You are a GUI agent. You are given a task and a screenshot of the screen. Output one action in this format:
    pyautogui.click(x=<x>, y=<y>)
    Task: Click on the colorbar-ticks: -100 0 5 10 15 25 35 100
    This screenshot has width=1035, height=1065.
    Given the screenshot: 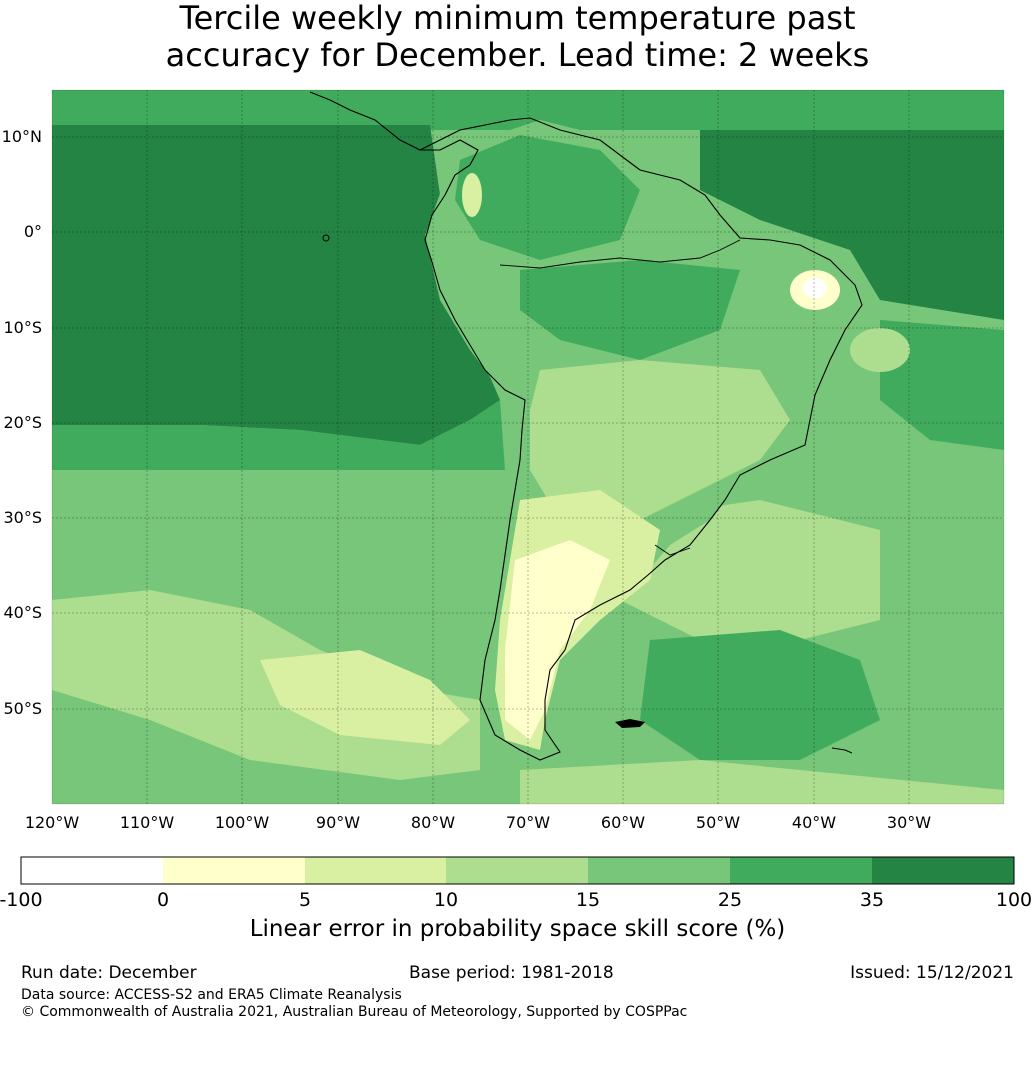 What is the action you would take?
    pyautogui.click(x=516, y=899)
    